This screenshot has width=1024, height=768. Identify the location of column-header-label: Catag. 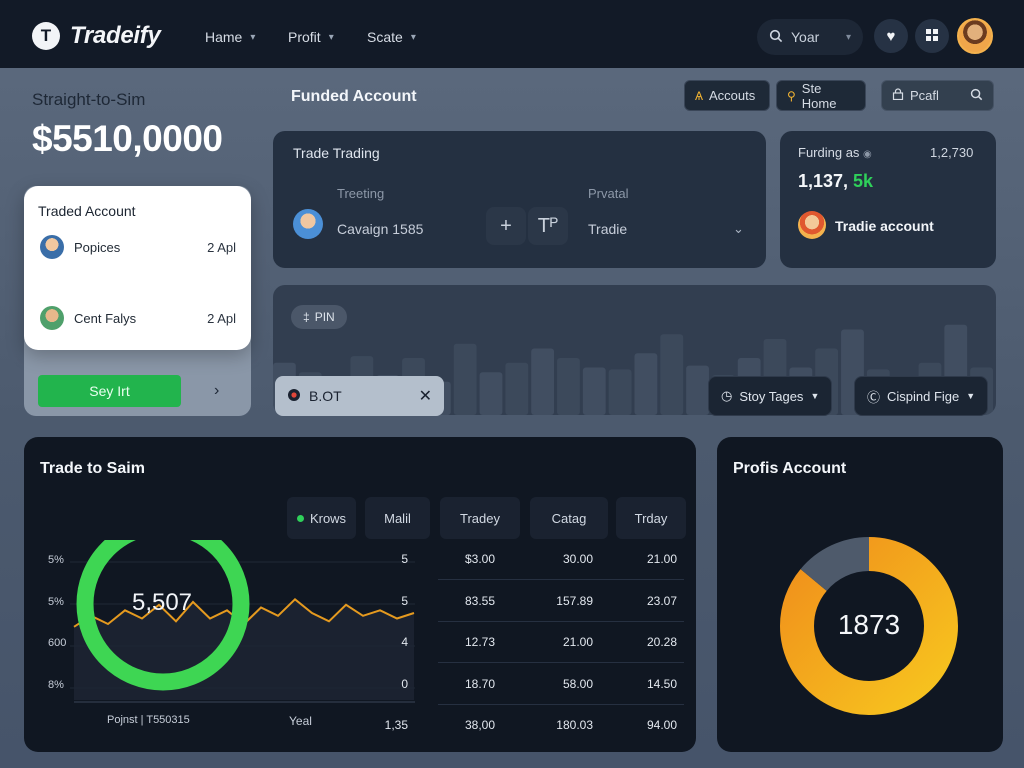
(569, 518).